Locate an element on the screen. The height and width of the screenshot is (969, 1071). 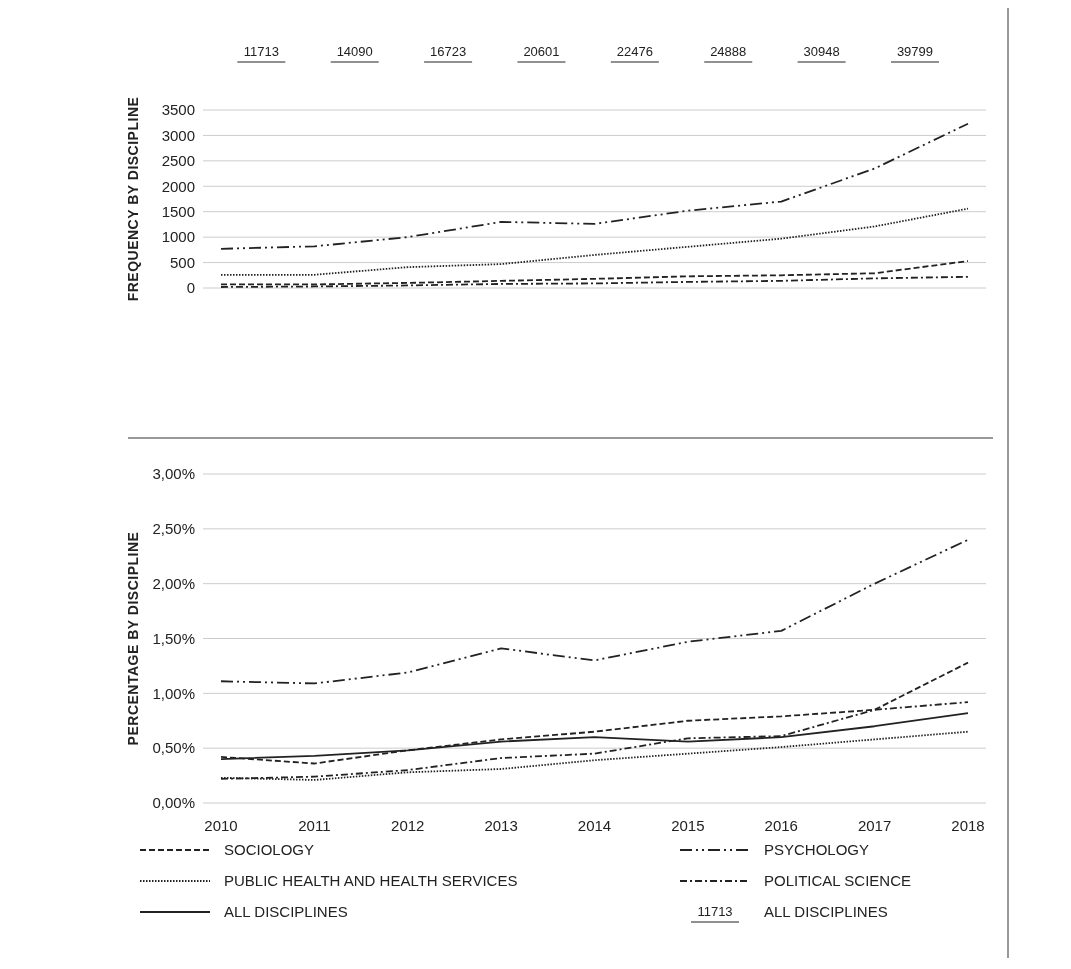
data-label: 16723 is located at coordinates (448, 51).